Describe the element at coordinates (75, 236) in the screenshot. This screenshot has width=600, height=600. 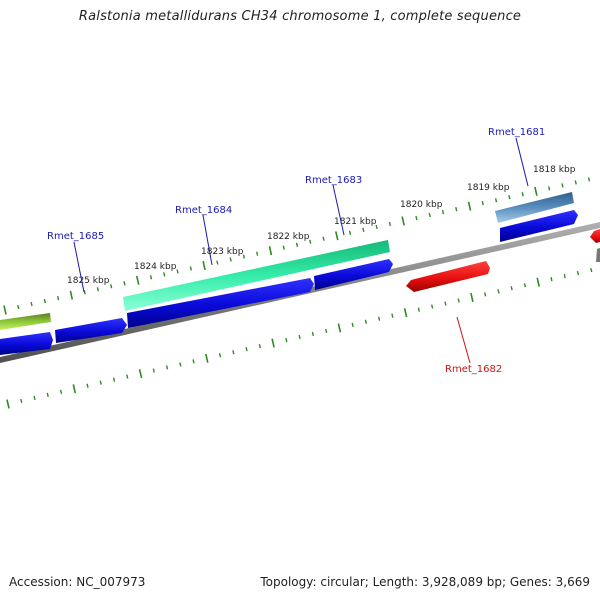
I see `gene-label-rmet-1685: Rmet_1685` at that location.